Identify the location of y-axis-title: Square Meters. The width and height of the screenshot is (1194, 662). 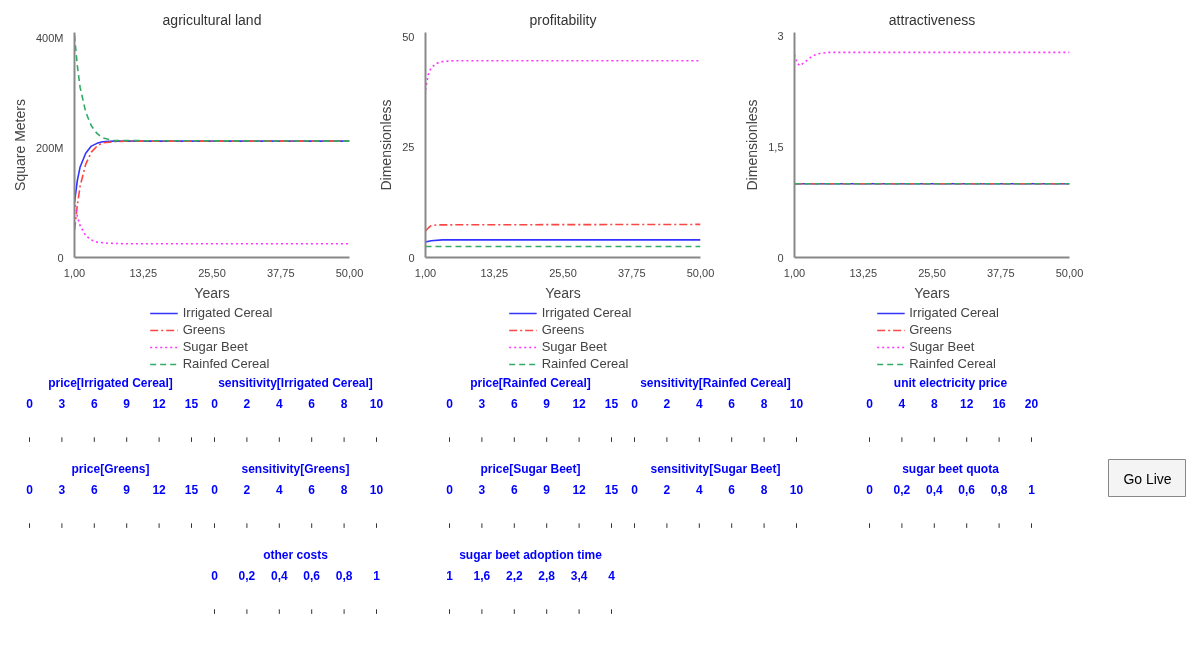
(19, 145).